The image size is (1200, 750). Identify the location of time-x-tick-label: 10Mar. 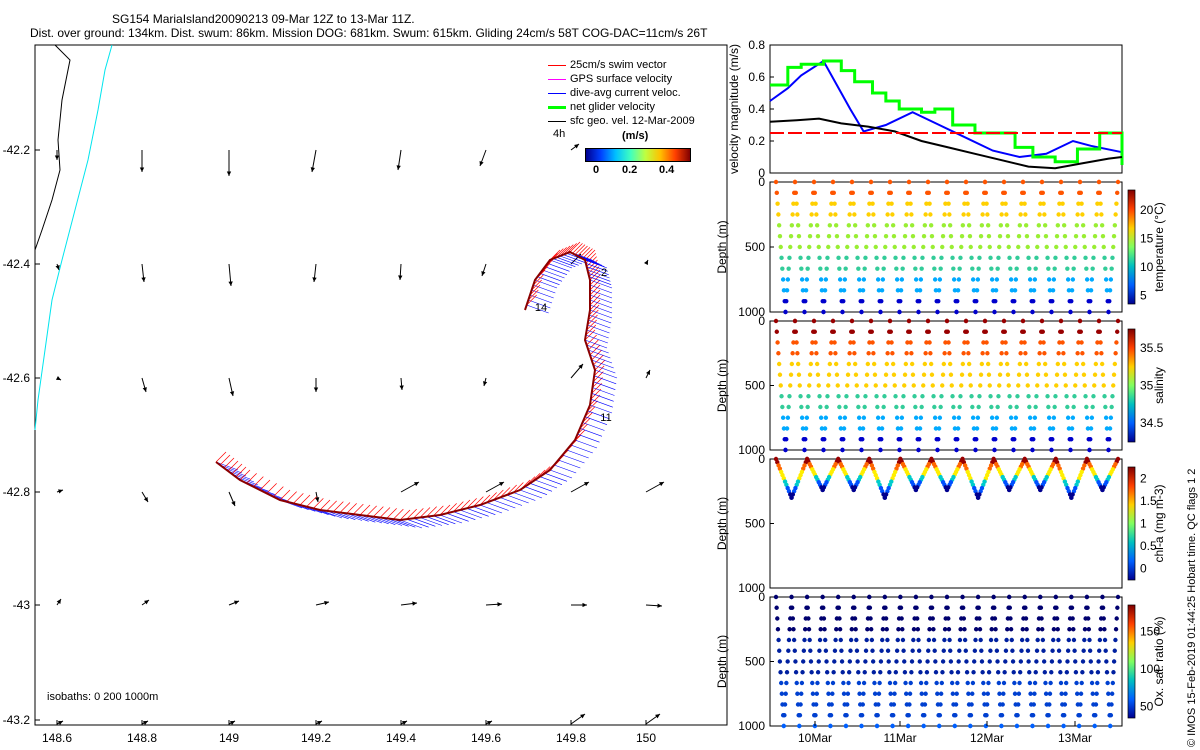
(815, 738).